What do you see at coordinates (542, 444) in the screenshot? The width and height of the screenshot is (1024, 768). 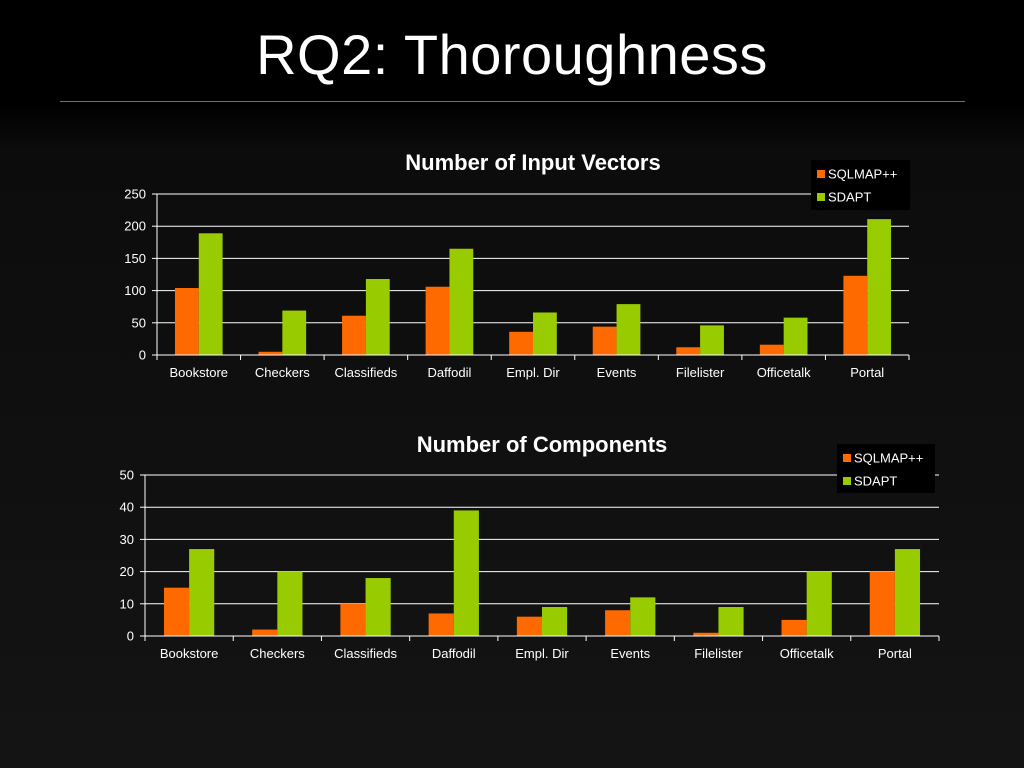 I see `chart-title: Number of Components` at bounding box center [542, 444].